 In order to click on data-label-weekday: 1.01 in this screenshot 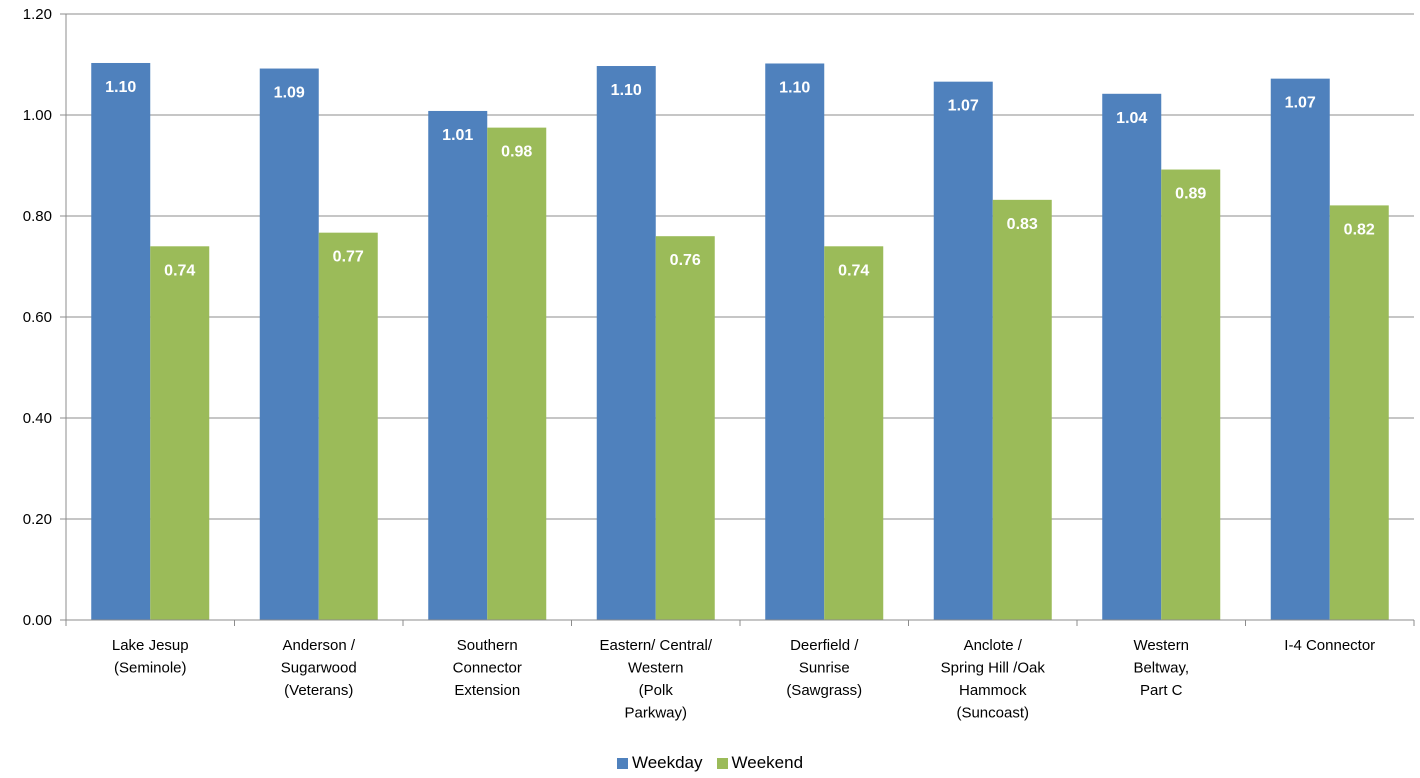, I will do `click(457, 135)`.